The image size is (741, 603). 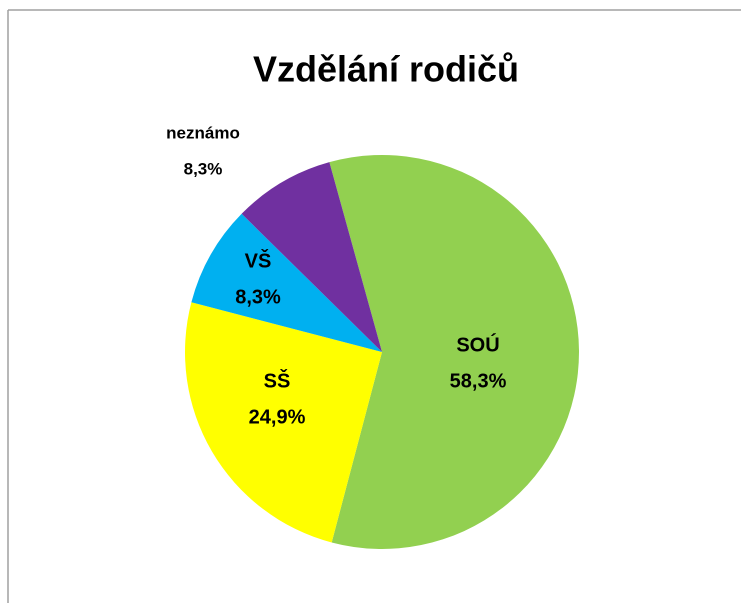 What do you see at coordinates (203, 132) in the screenshot?
I see `slice-category-label: neznámo` at bounding box center [203, 132].